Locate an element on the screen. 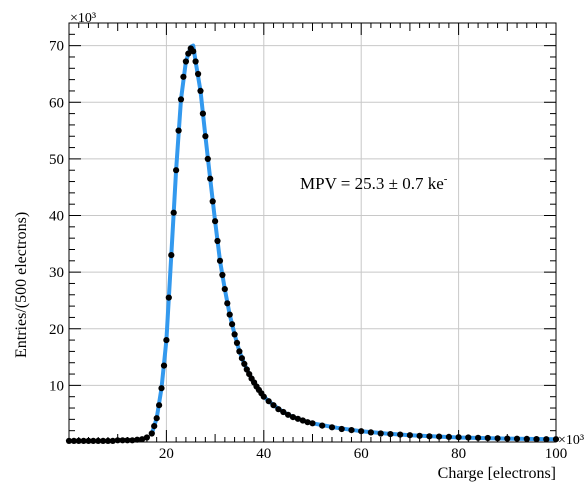 This screenshot has height=482, width=586. mpv-annotation: MPV = 25.3 ± 0.7 ke- is located at coordinates (374, 183).